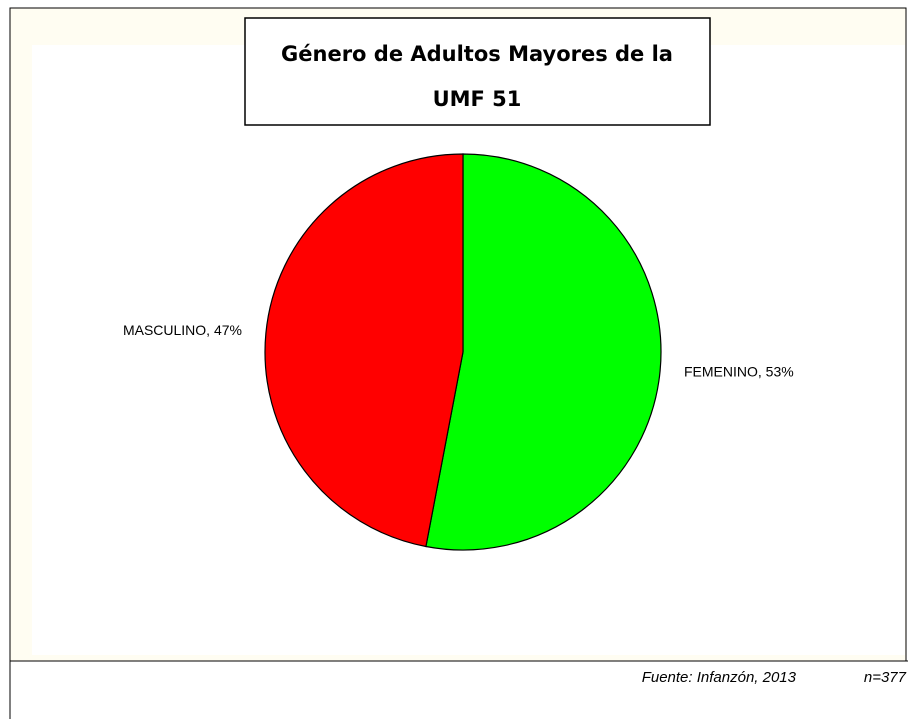 The image size is (908, 724). What do you see at coordinates (477, 54) in the screenshot?
I see `chart-title: Género de Adultos Mayores de la` at bounding box center [477, 54].